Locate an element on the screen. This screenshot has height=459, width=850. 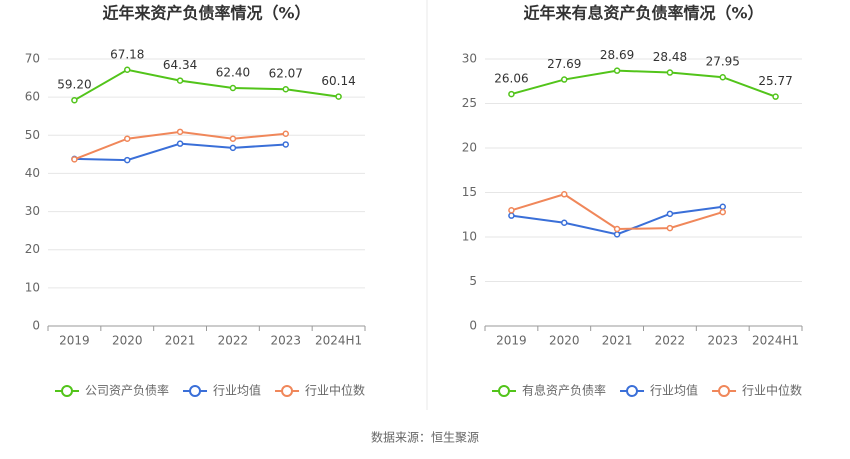
y-tick-label: 70 is located at coordinates (32, 59).